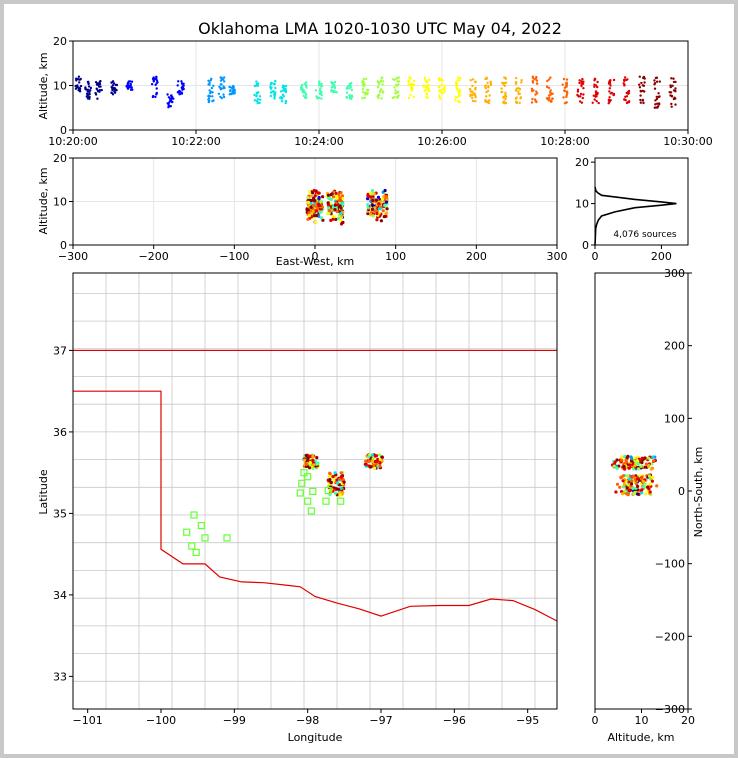 The height and width of the screenshot is (758, 738). What do you see at coordinates (72, 141) in the screenshot?
I see `altitude-time-x-tick-label: 10:20:00` at bounding box center [72, 141].